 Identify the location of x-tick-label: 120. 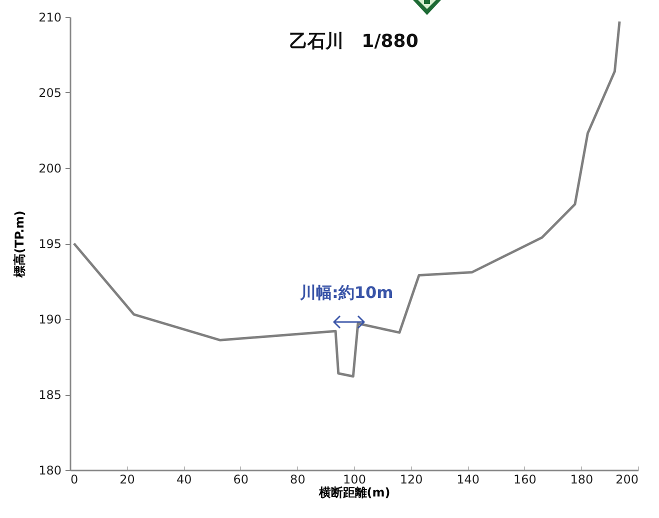
(411, 479).